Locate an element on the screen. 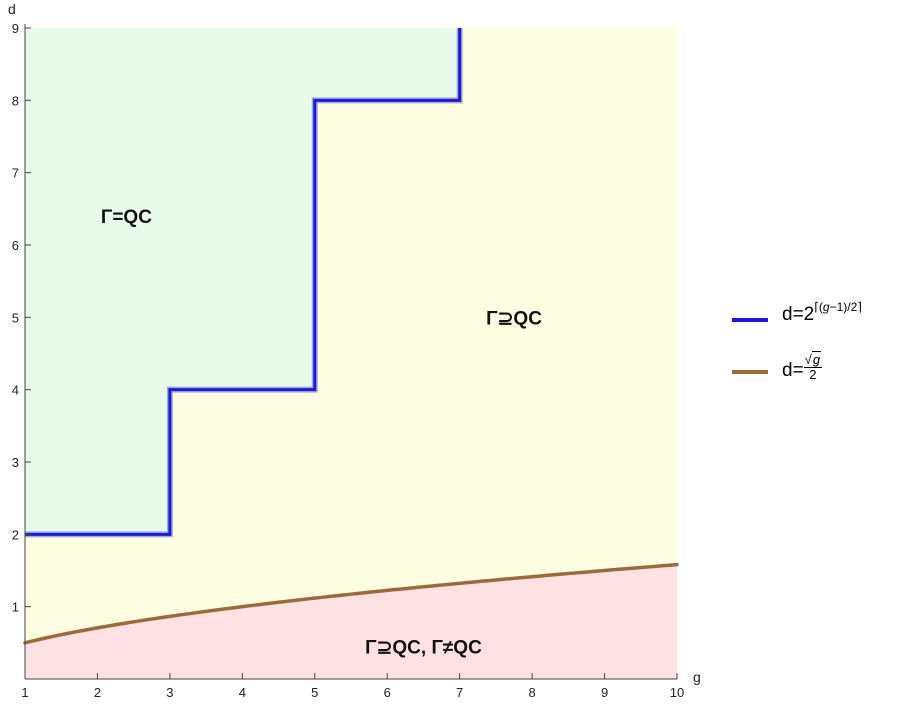 This screenshot has width=904, height=709. chart-legend: d=2⌈(g−1)/2⌉ d= √g 2 is located at coordinates (816, 353).